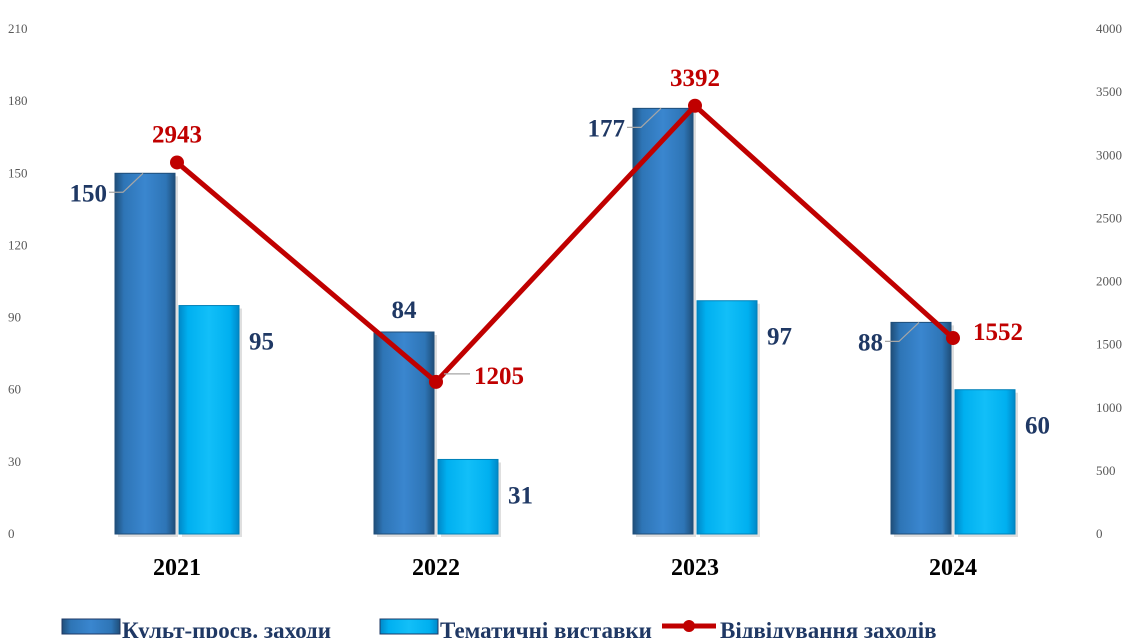 The image size is (1128, 638). I want to click on right-tick-label: 4000, so click(1109, 28).